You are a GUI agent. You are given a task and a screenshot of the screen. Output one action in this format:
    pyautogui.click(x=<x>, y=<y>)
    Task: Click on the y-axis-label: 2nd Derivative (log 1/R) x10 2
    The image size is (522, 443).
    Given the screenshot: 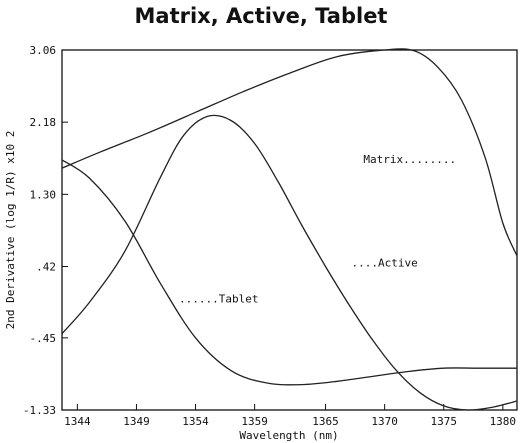 What is the action you would take?
    pyautogui.click(x=10, y=230)
    